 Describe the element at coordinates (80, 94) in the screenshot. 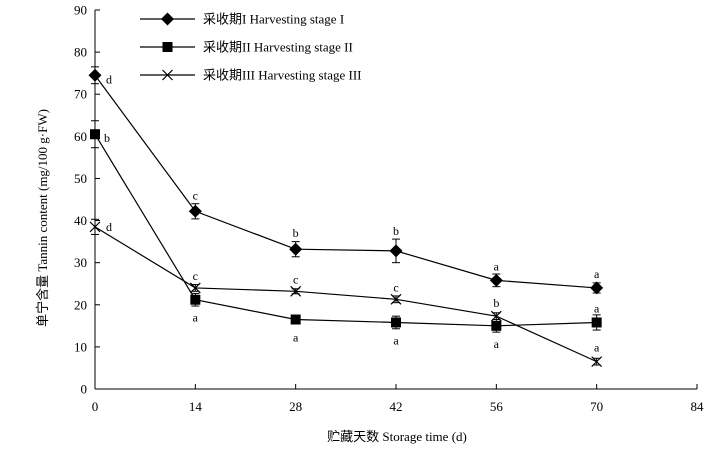

I see `y-tick-label: 70` at that location.